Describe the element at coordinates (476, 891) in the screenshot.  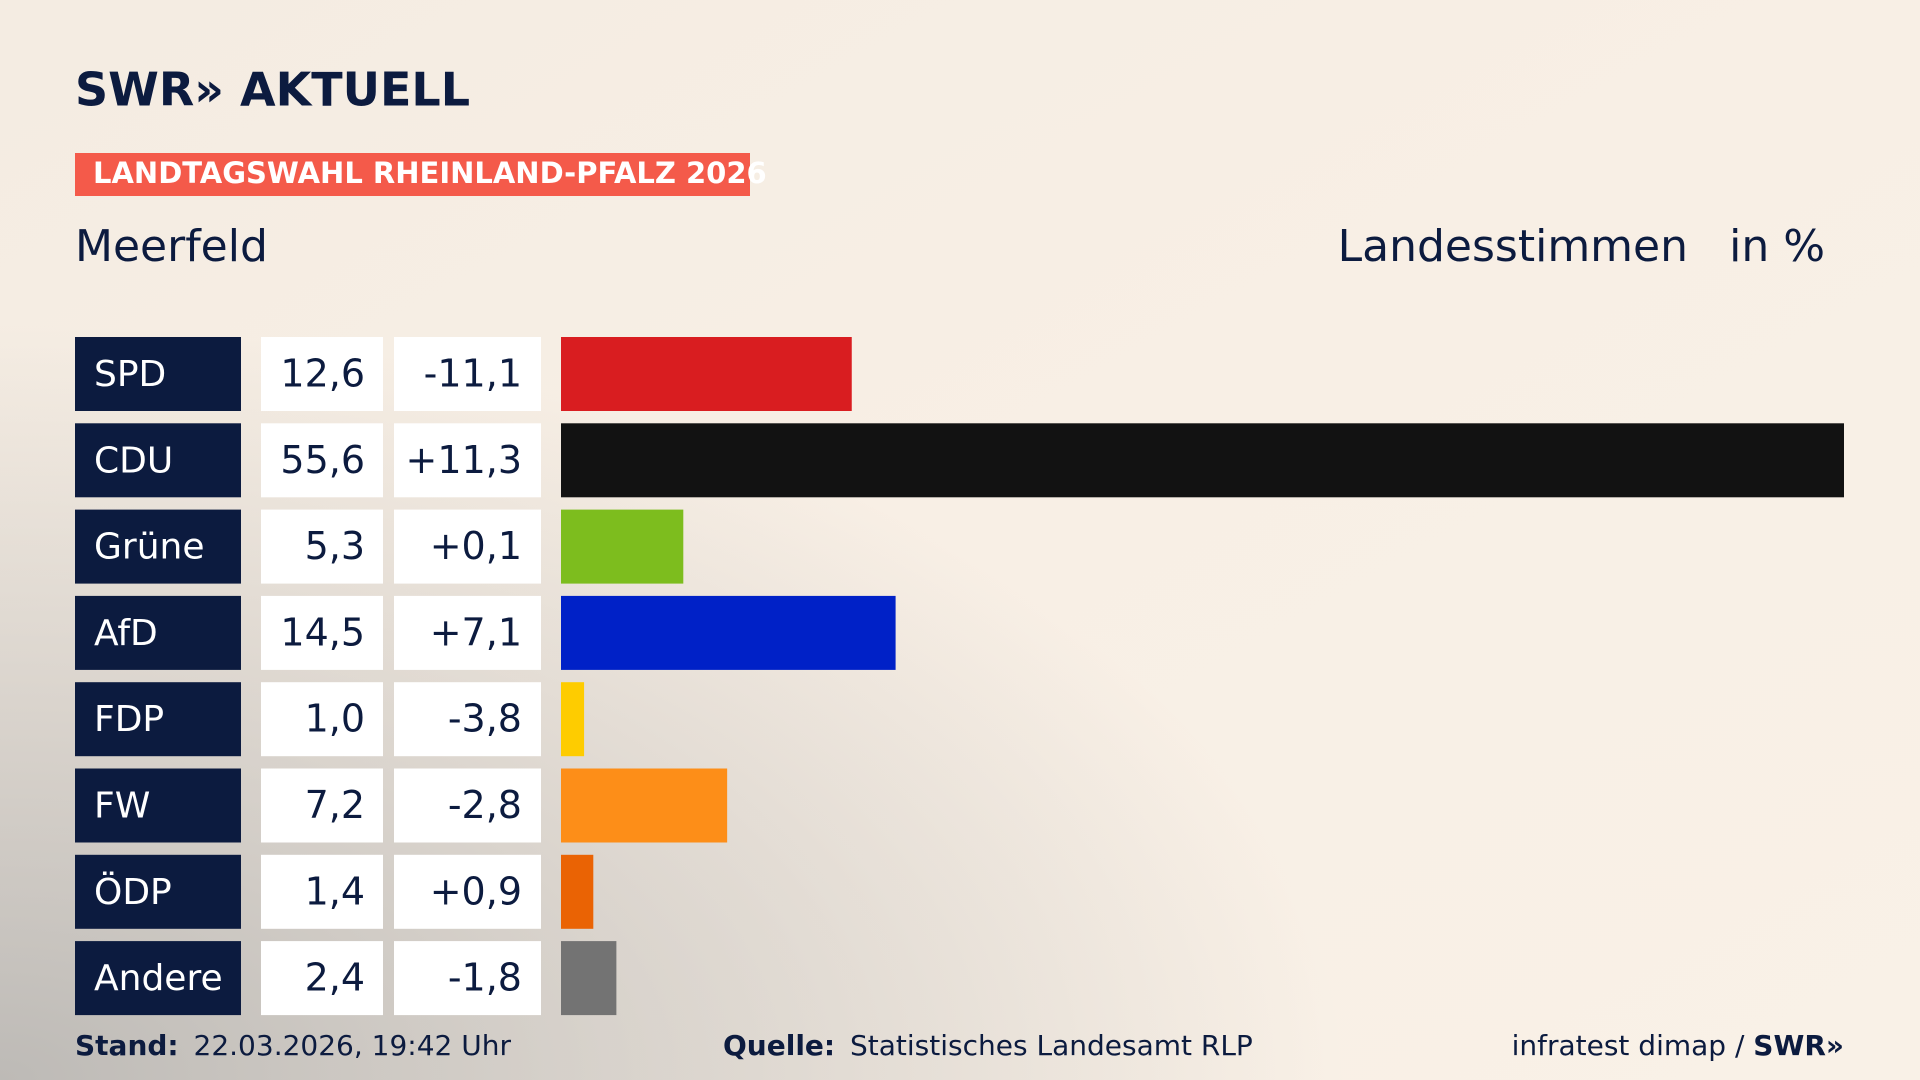
I see `change-label: +0,9` at that location.